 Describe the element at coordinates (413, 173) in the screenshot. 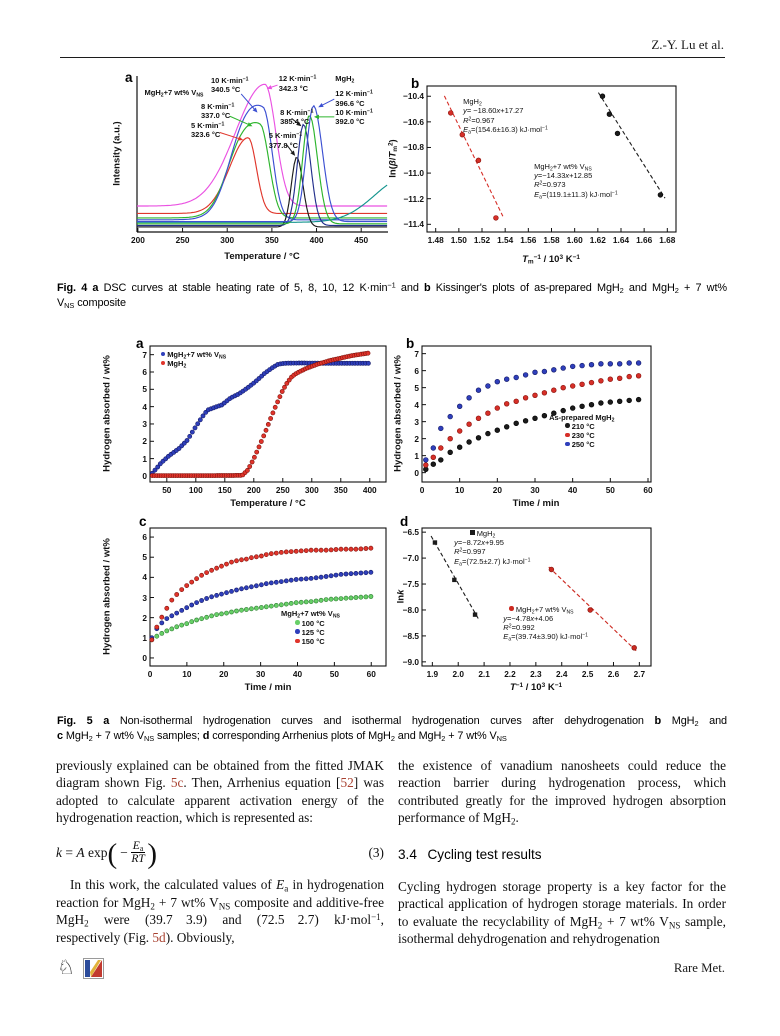

I see `y-tick-label: −11.0` at that location.